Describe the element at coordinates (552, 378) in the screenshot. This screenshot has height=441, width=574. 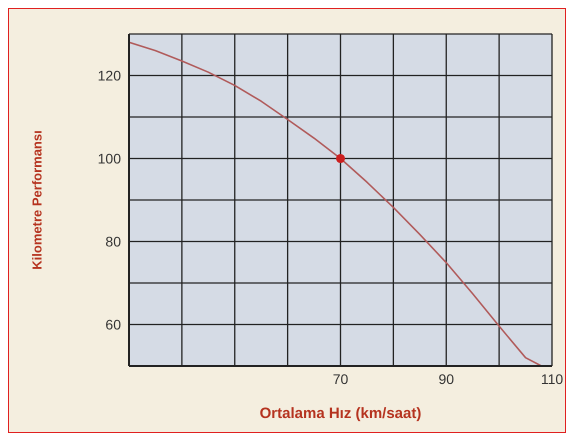
I see `x-tick-label: 110` at that location.